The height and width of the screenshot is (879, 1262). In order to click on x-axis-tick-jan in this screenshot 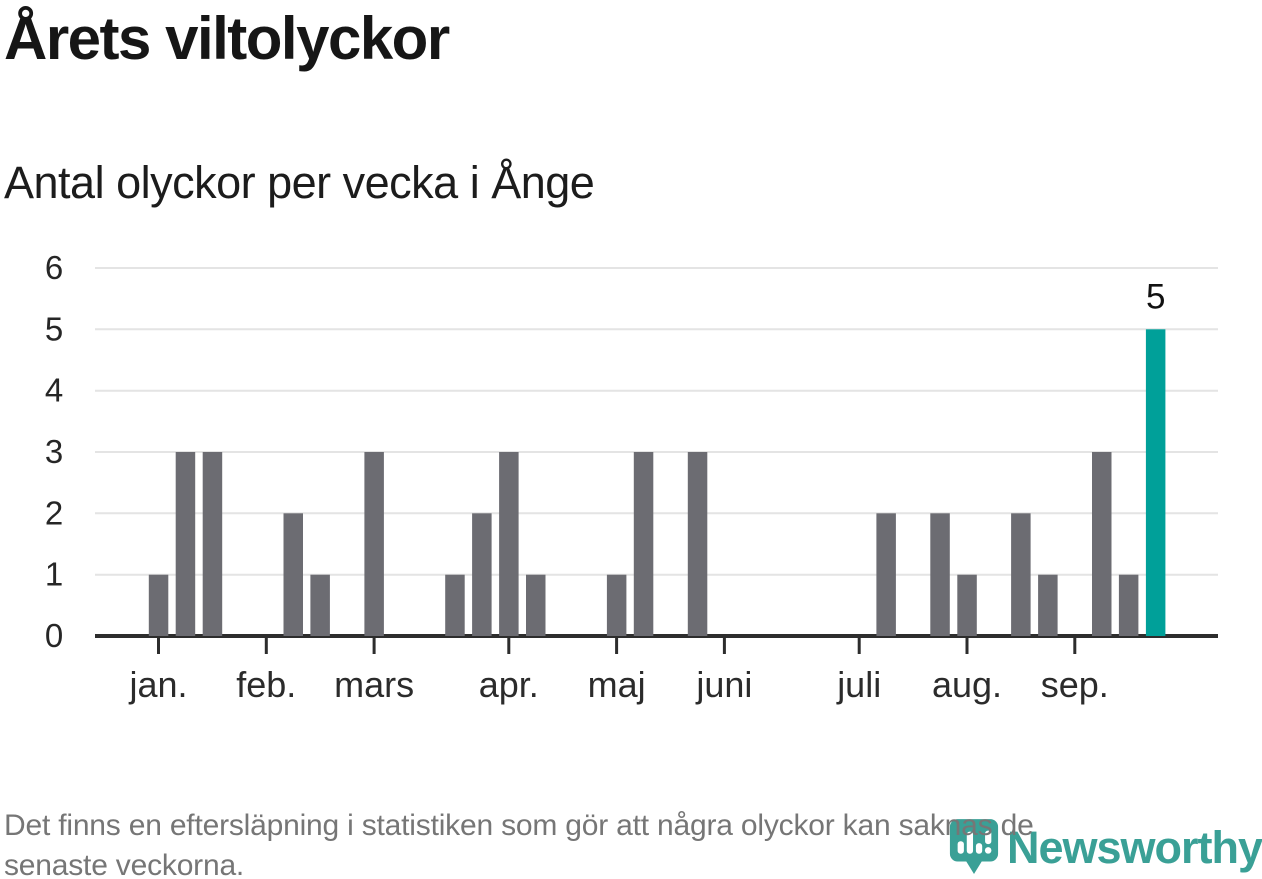, I will do `click(158, 646)`.